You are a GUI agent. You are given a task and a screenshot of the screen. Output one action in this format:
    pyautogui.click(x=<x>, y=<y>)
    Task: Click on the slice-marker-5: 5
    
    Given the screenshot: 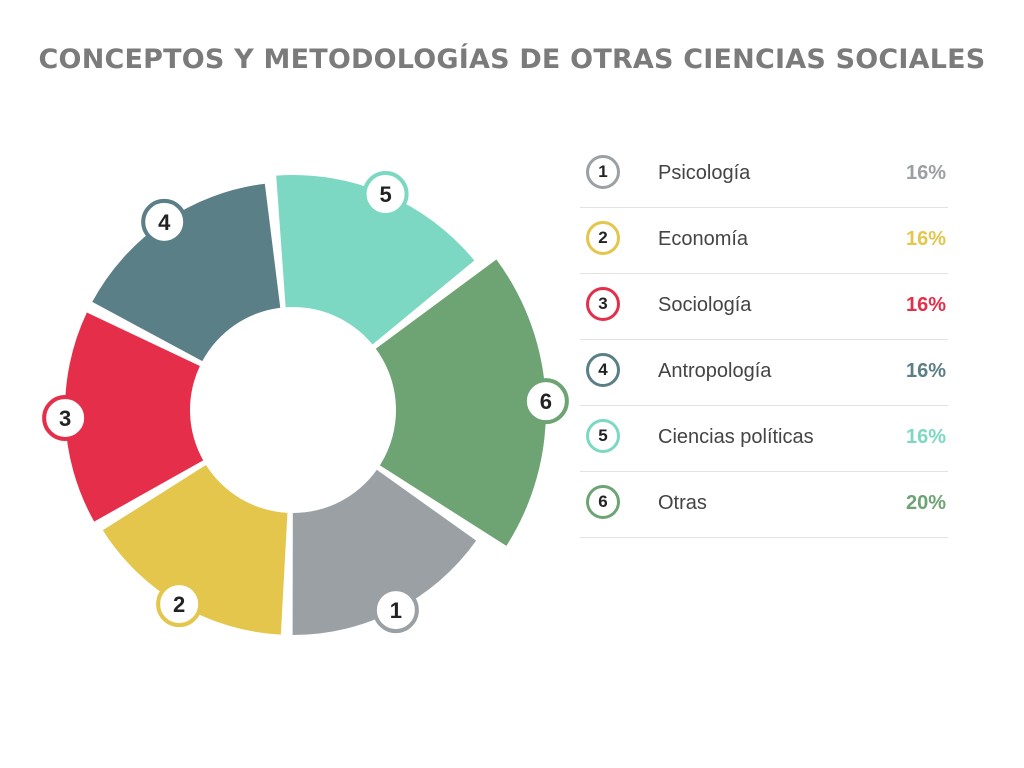 What is the action you would take?
    pyautogui.click(x=385, y=194)
    